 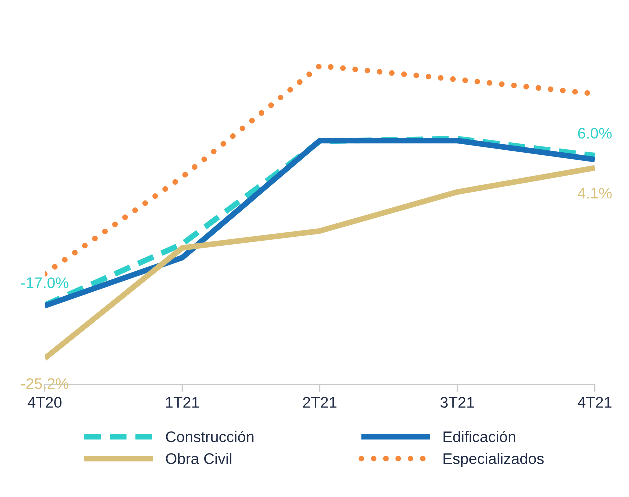 What do you see at coordinates (595, 193) in the screenshot?
I see `data-label: 4.1%` at bounding box center [595, 193].